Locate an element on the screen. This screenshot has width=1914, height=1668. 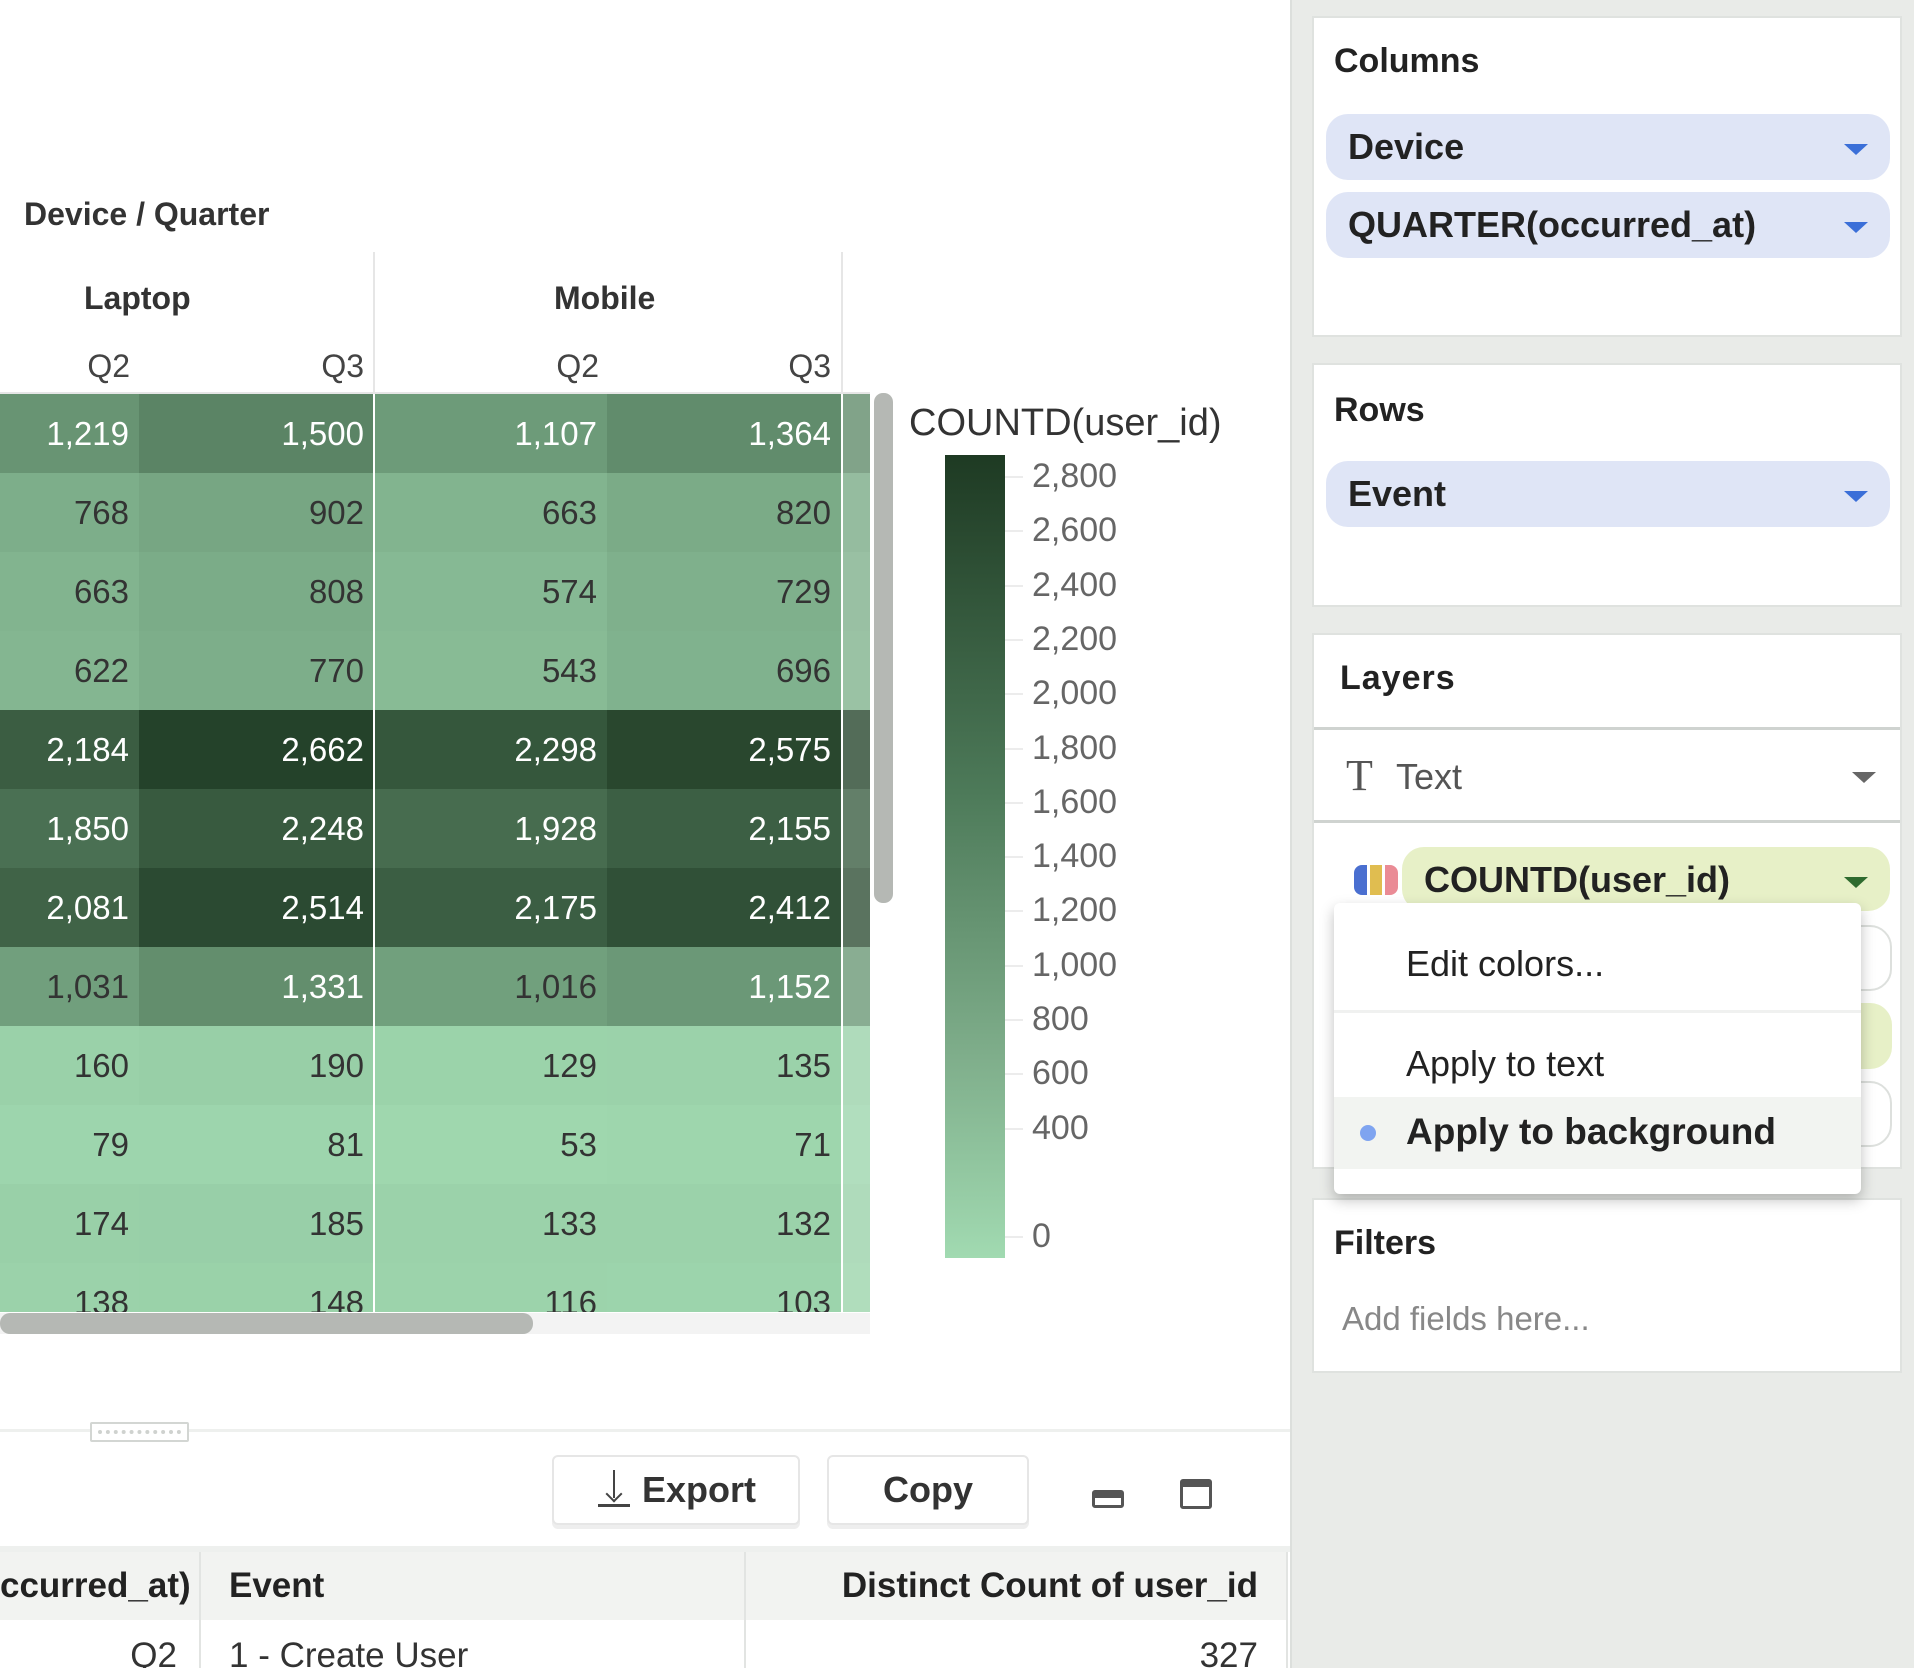
legend-tick-label: 800 is located at coordinates (1060, 1019).